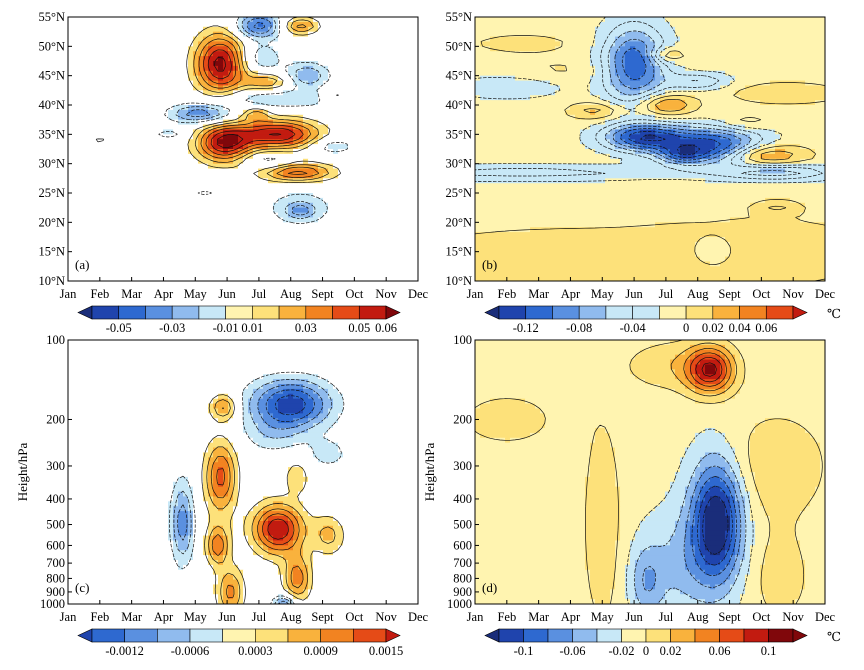 Image resolution: width=864 pixels, height=670 pixels. I want to click on x-tick-label: Sept, so click(322, 617).